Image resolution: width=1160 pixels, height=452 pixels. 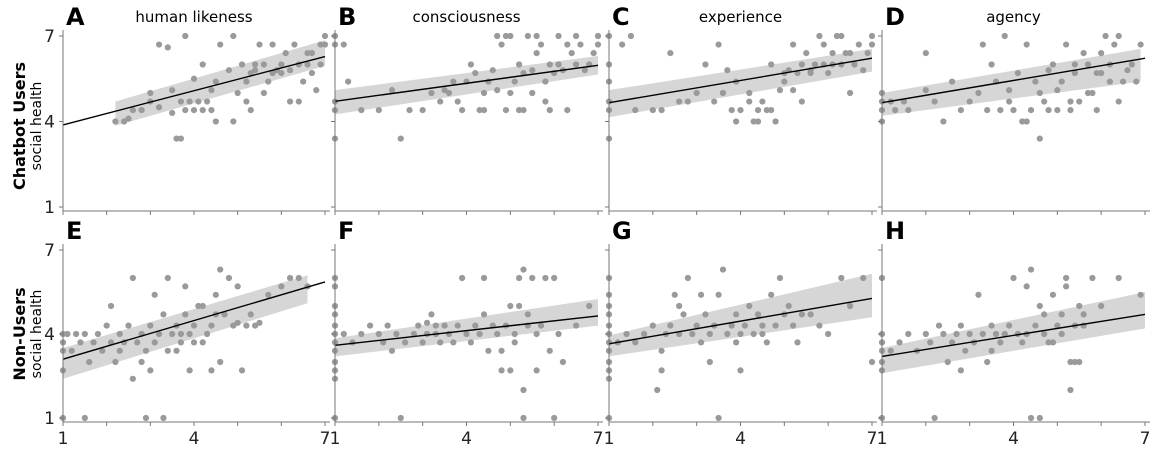 I want to click on x-tick-label: 4, so click(x=466, y=439).